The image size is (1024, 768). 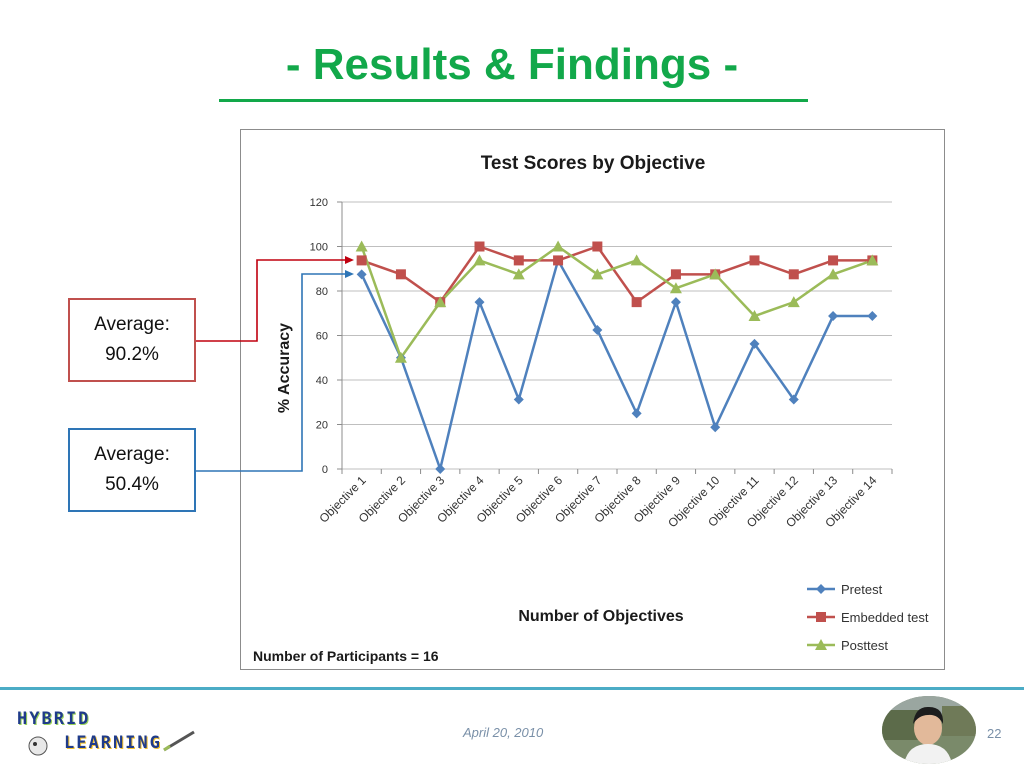 I want to click on presenter-avatar, so click(x=929, y=730).